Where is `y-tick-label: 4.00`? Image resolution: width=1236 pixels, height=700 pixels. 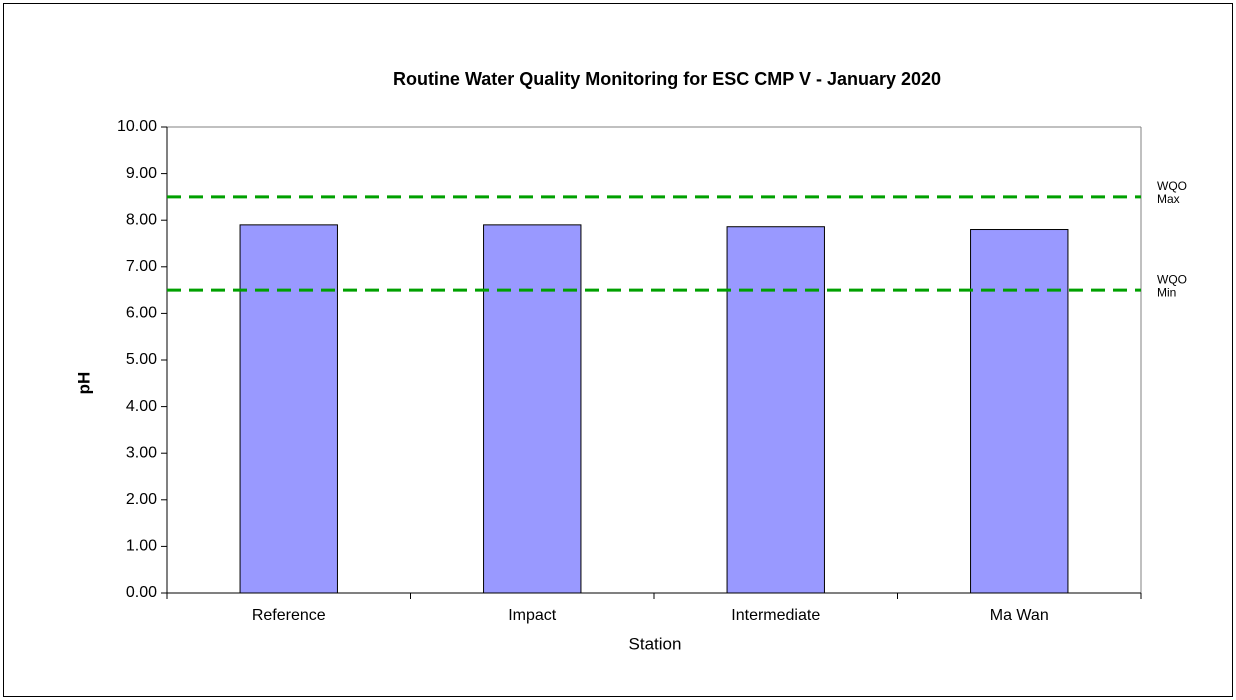 y-tick-label: 4.00 is located at coordinates (141, 406).